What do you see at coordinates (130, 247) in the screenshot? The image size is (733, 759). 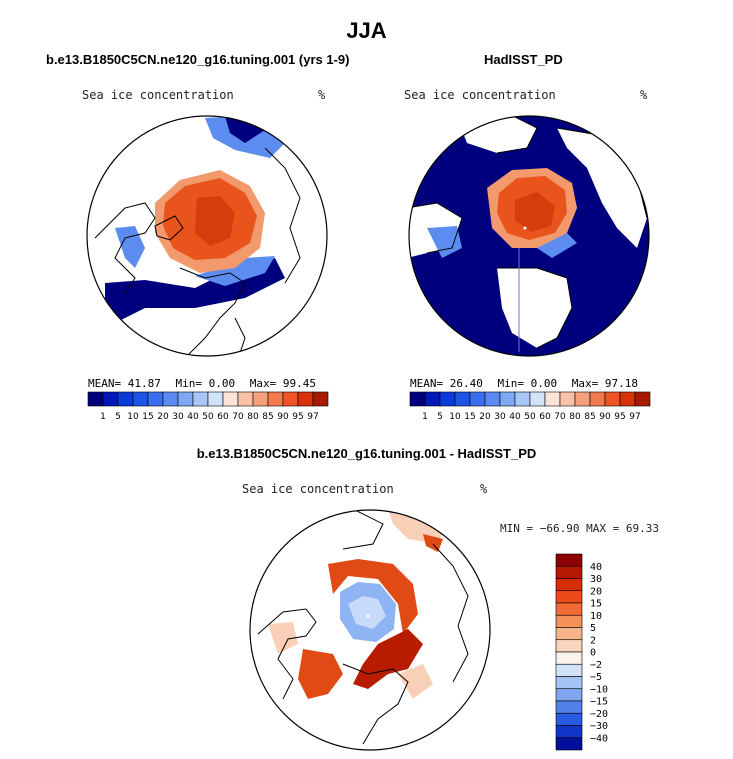 I see `panel-1-hudson-ice` at bounding box center [130, 247].